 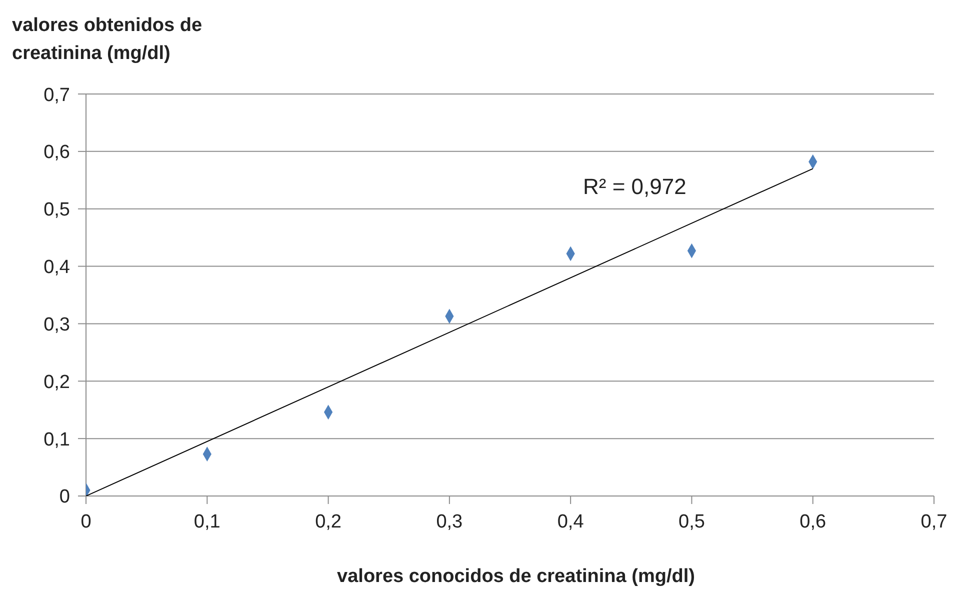 What do you see at coordinates (813, 521) in the screenshot?
I see `x-tick-label: 0,6` at bounding box center [813, 521].